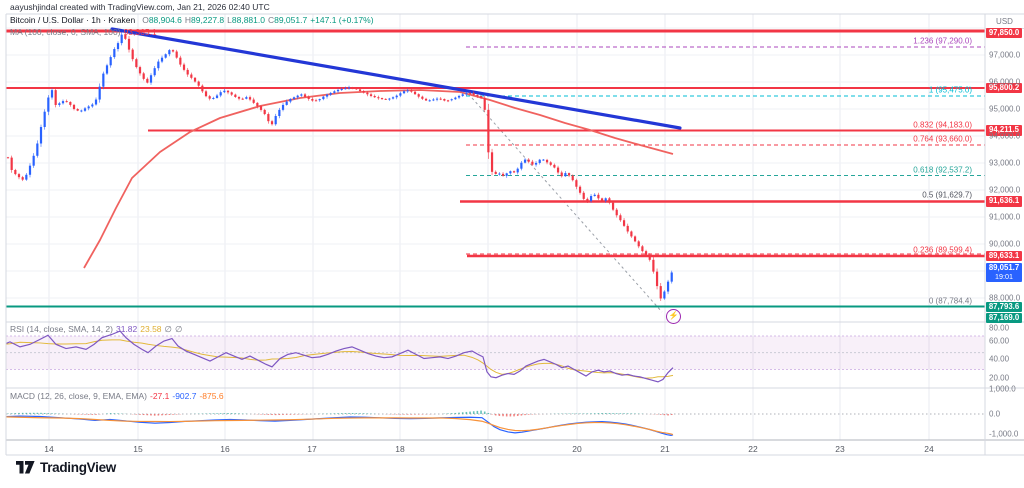 The width and height of the screenshot is (1024, 488). What do you see at coordinates (999, 328) in the screenshot?
I see `price-tick: 80.00` at bounding box center [999, 328].